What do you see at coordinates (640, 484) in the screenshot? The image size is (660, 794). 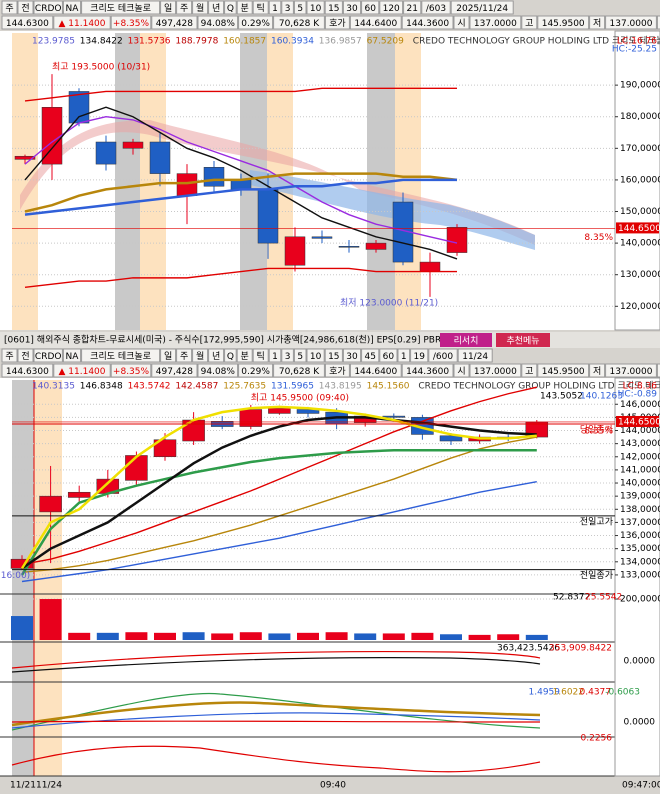 I see `y-tick-label: 140,0000` at bounding box center [640, 484].